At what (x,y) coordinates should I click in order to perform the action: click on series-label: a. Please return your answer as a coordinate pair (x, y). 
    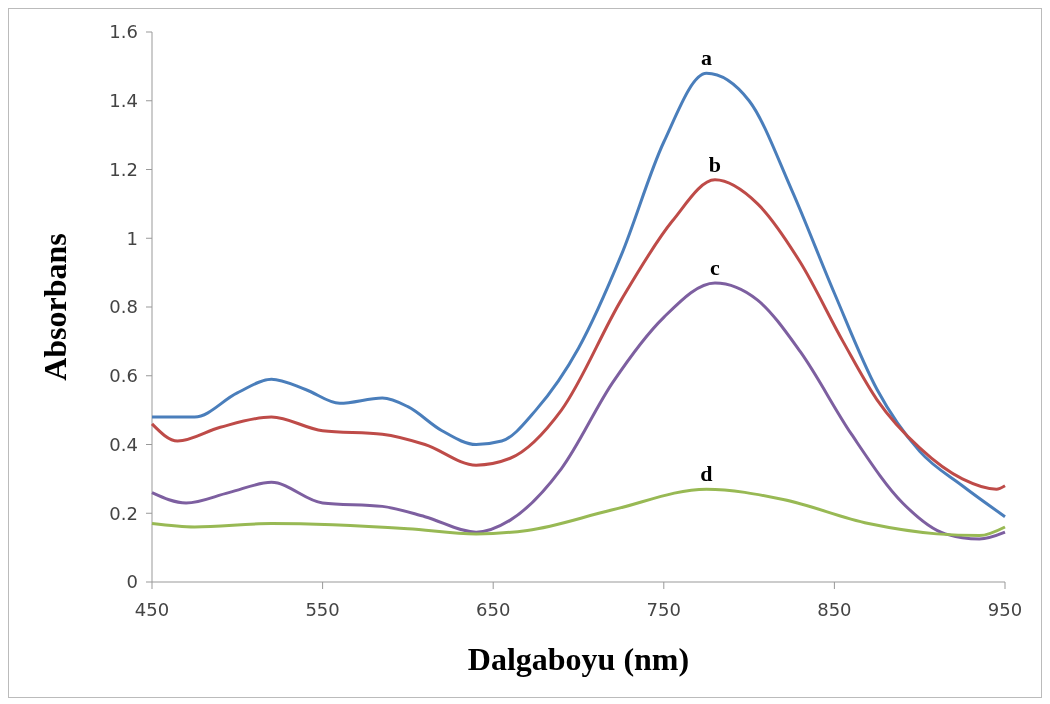
    Looking at the image, I should click on (706, 58).